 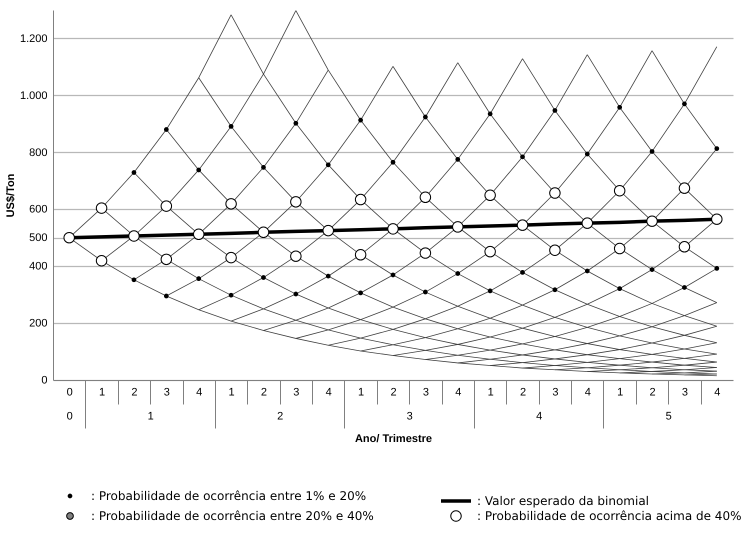 What do you see at coordinates (34, 38) in the screenshot?
I see `y-tick-label: 1.200` at bounding box center [34, 38].